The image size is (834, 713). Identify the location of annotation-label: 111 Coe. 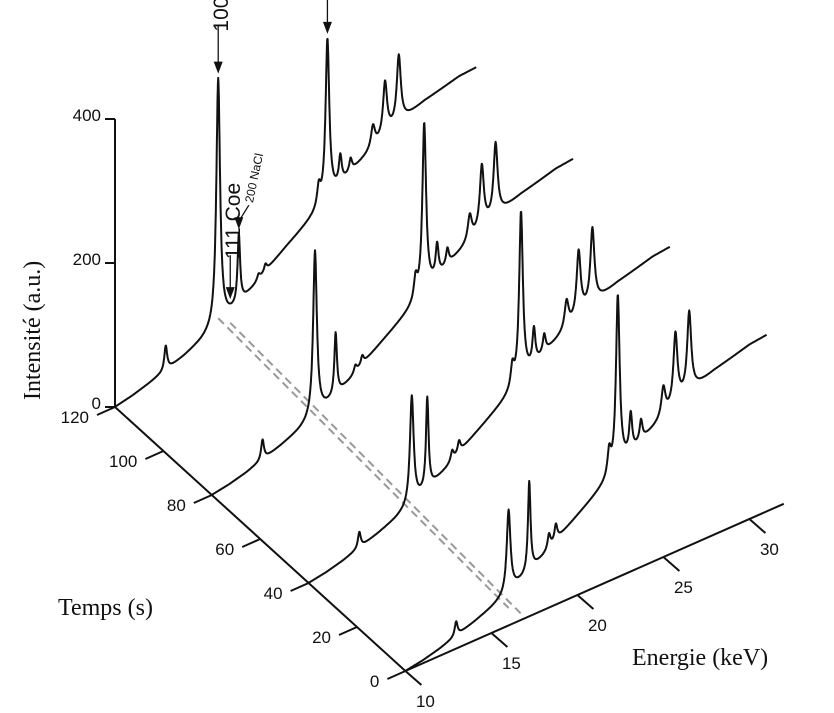
(233, 221).